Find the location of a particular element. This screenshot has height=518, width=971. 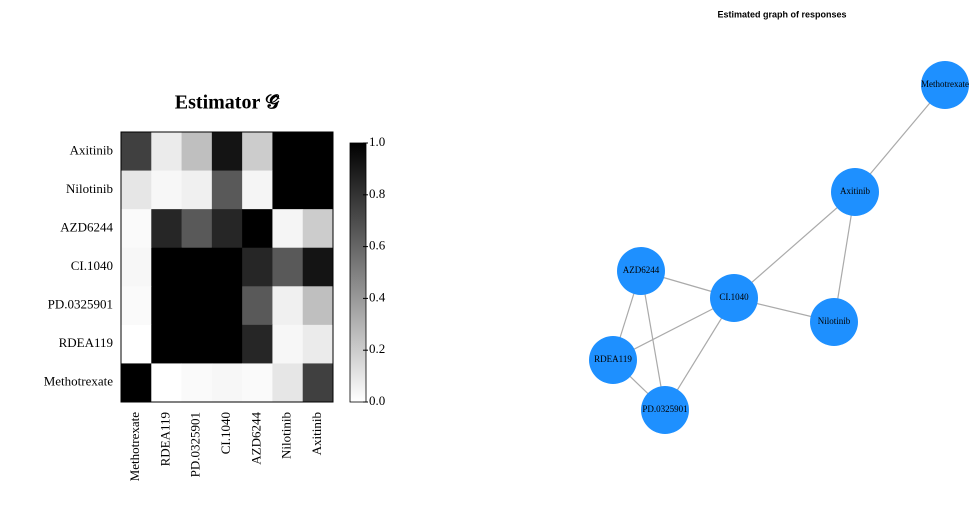

column-label: AZD6244 is located at coordinates (255, 438).